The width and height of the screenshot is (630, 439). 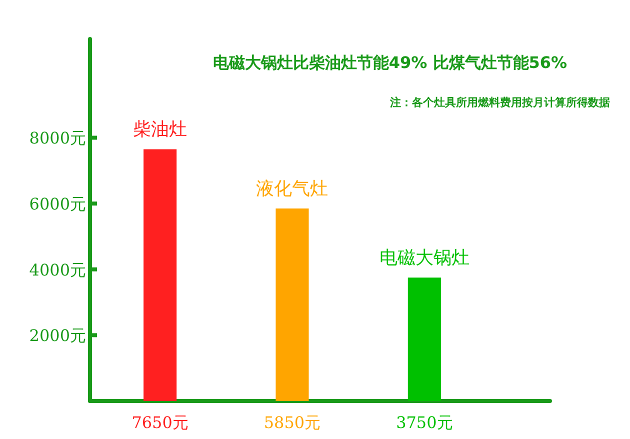 What do you see at coordinates (292, 189) in the screenshot?
I see `x-tick-label: 液化气灶` at bounding box center [292, 189].